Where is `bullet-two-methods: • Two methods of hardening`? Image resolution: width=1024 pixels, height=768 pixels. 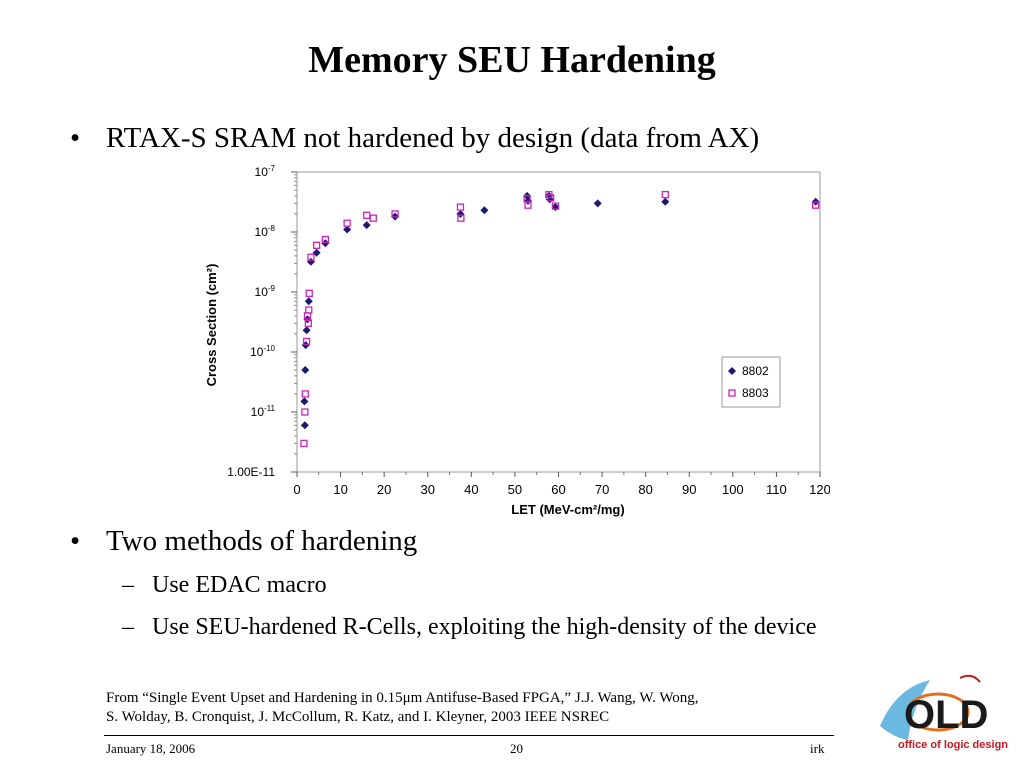
bullet-two-methods: • Two methods of hardening is located at coordinates (244, 541).